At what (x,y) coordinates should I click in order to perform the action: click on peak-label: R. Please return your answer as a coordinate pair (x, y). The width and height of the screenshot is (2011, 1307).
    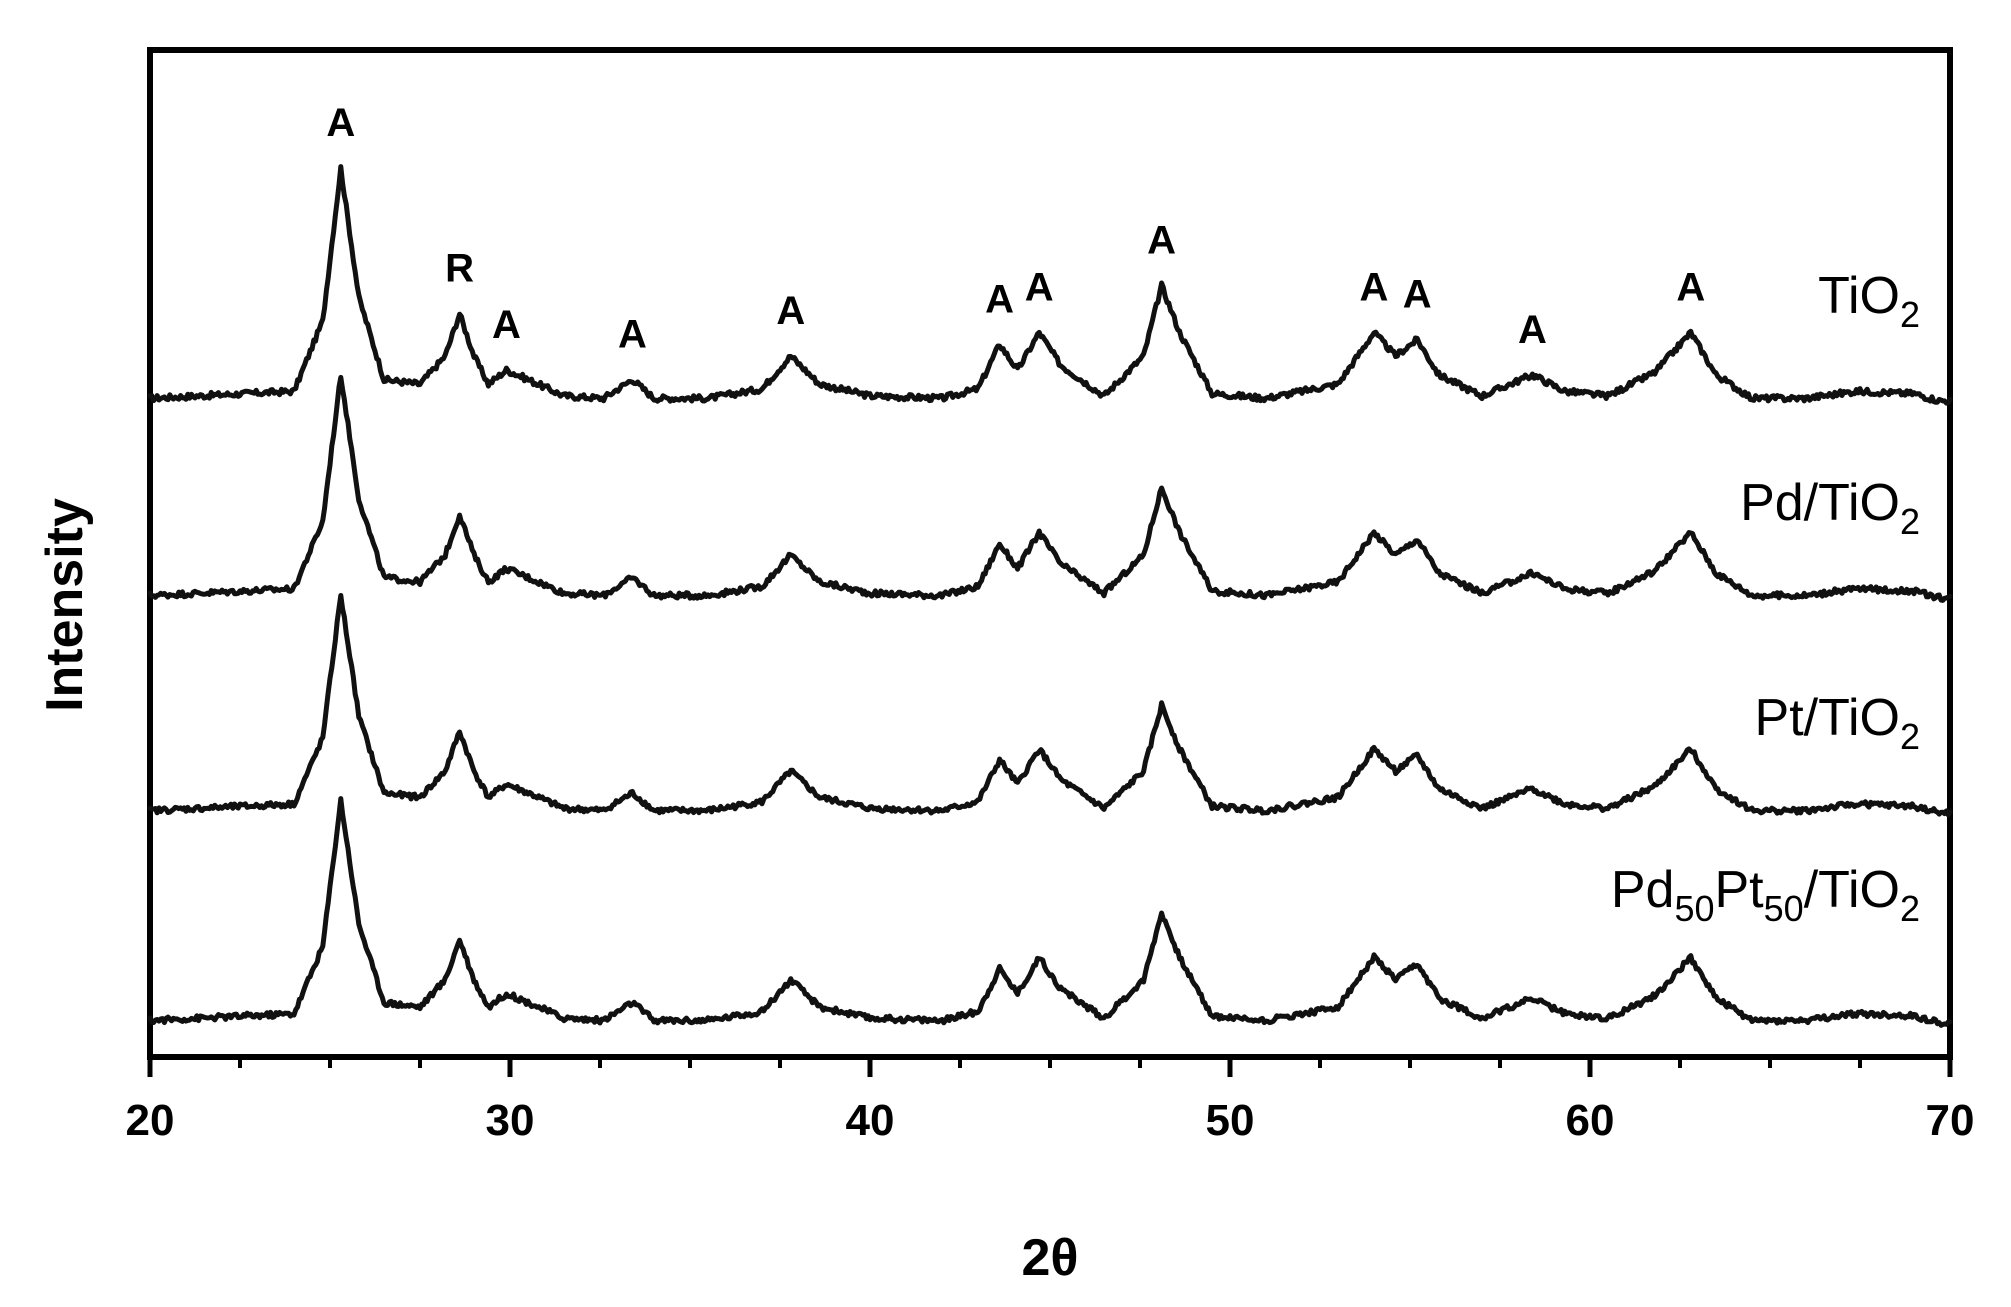
    Looking at the image, I should click on (459, 269).